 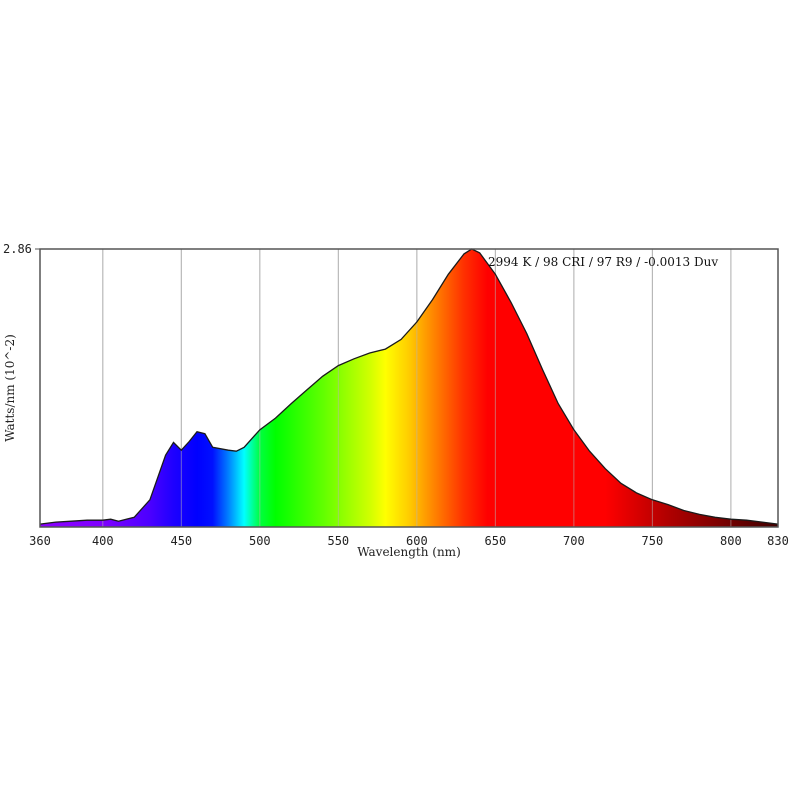 I want to click on x-tick-label-450: 450, so click(x=181, y=541).